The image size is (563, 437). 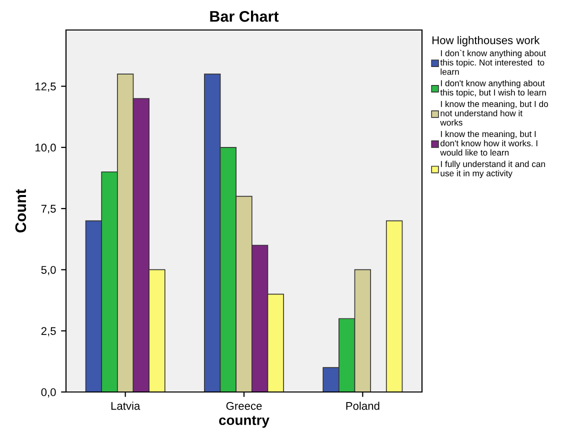 What do you see at coordinates (493, 89) in the screenshot?
I see `legend-label: I don't know anything about this topic, but I wish to learn` at bounding box center [493, 89].